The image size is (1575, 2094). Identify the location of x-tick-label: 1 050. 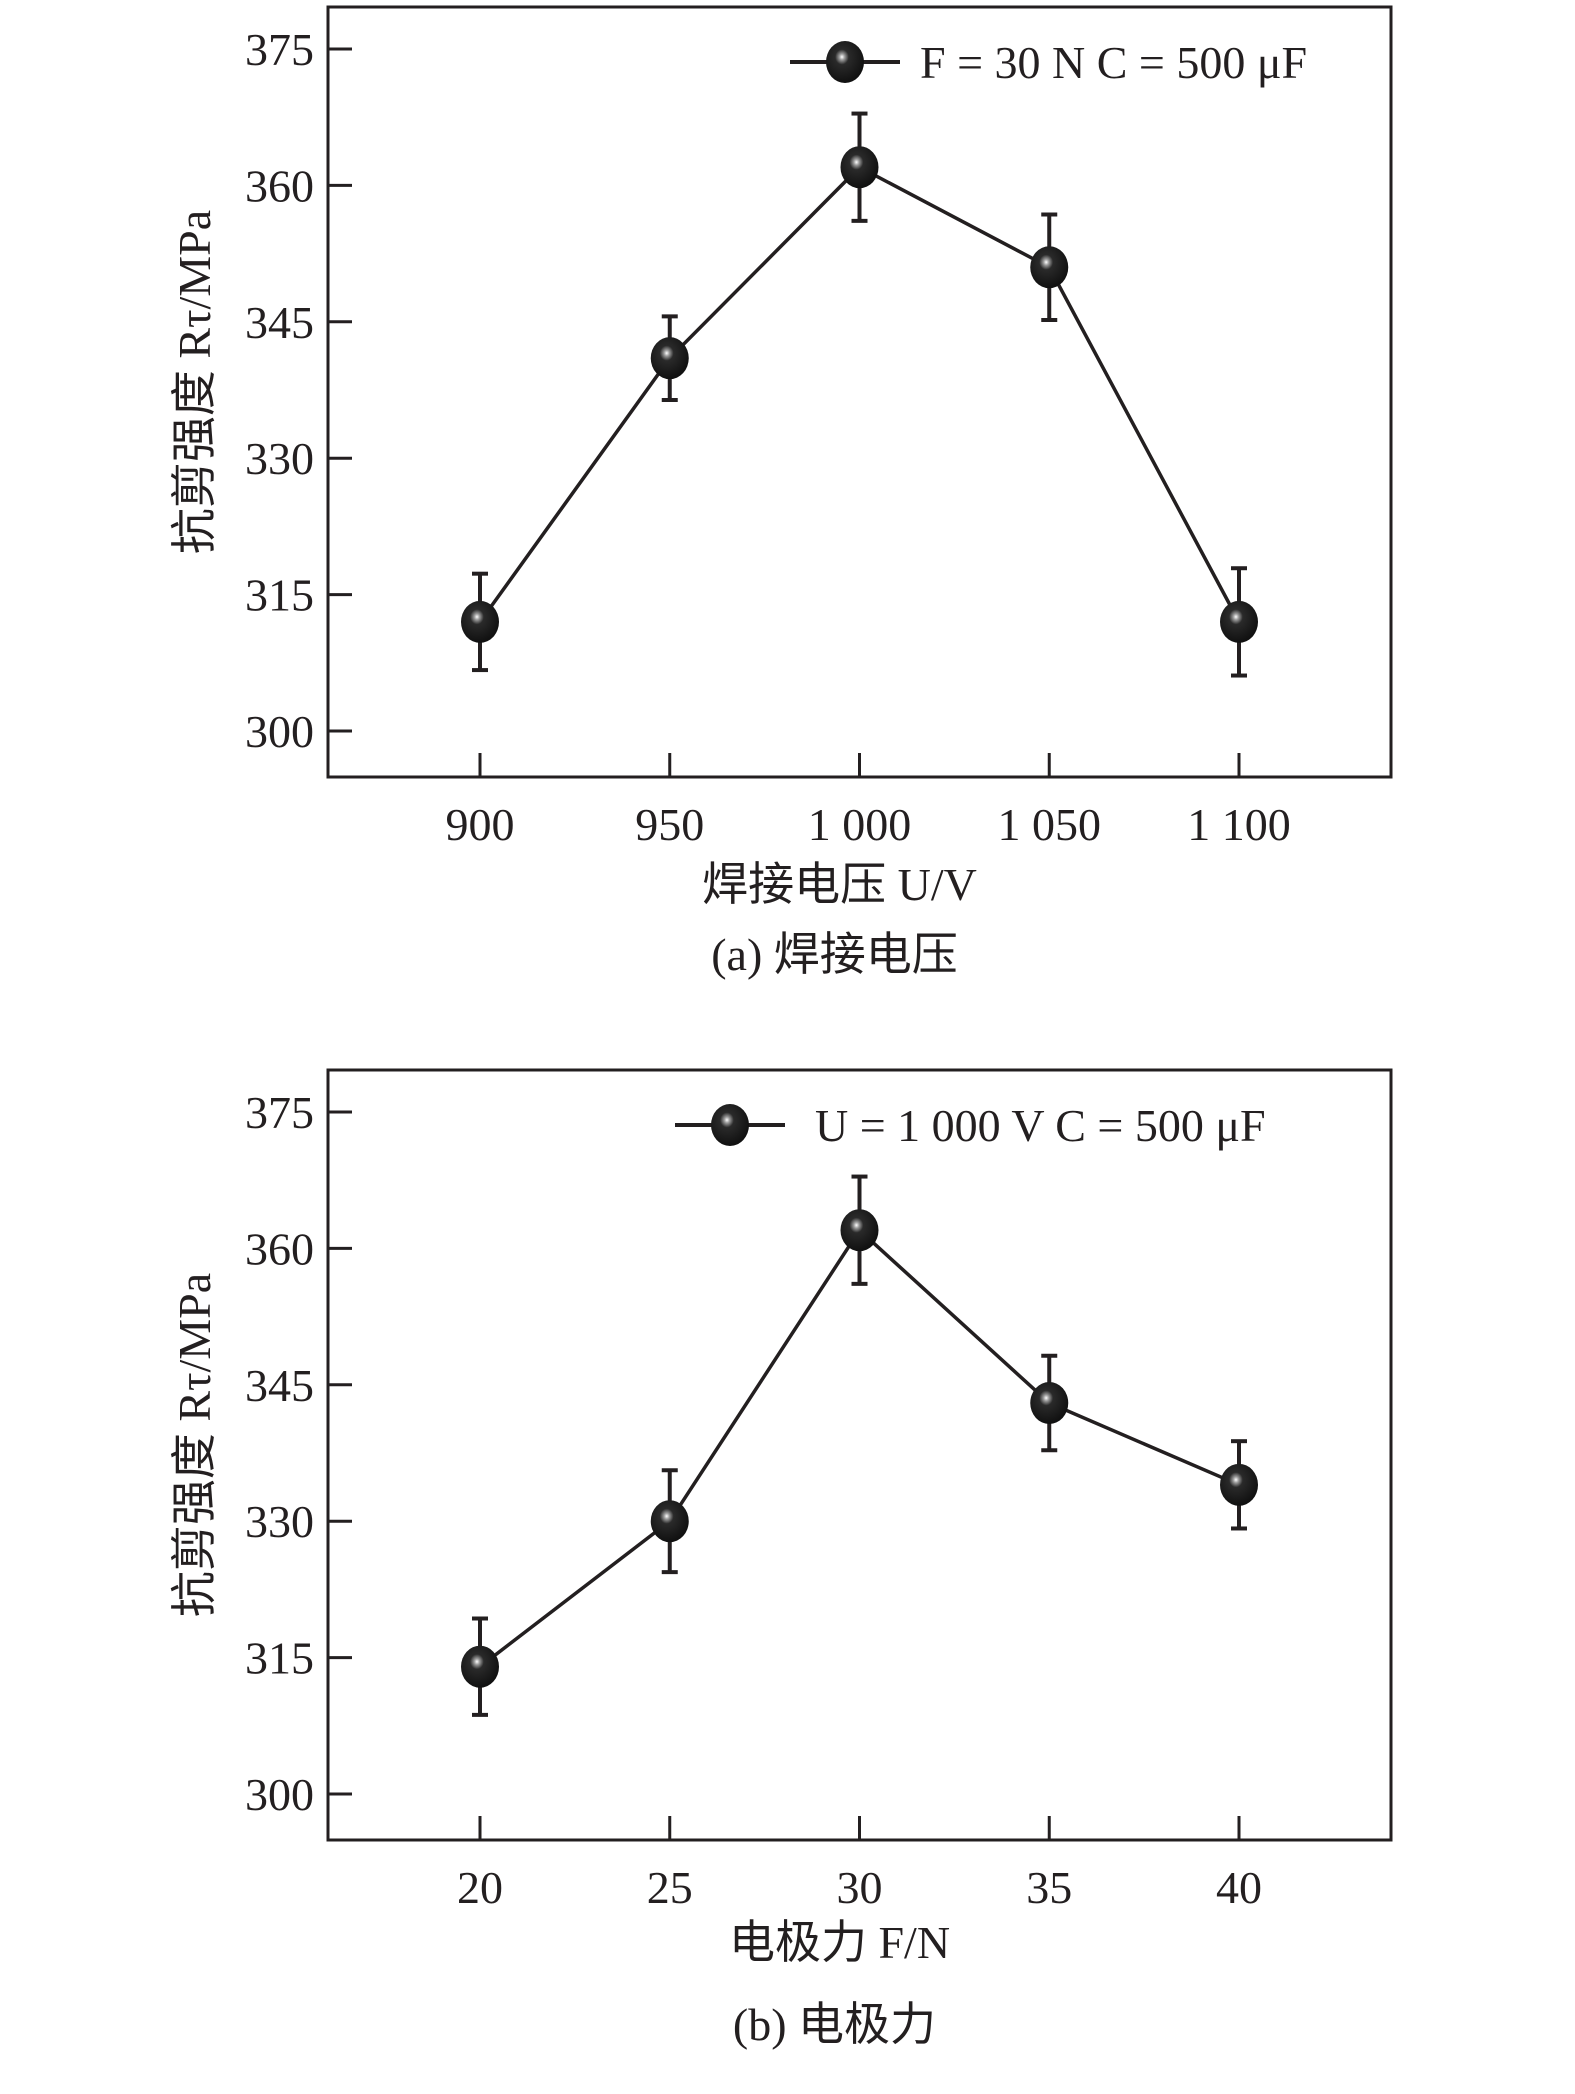
(1050, 824).